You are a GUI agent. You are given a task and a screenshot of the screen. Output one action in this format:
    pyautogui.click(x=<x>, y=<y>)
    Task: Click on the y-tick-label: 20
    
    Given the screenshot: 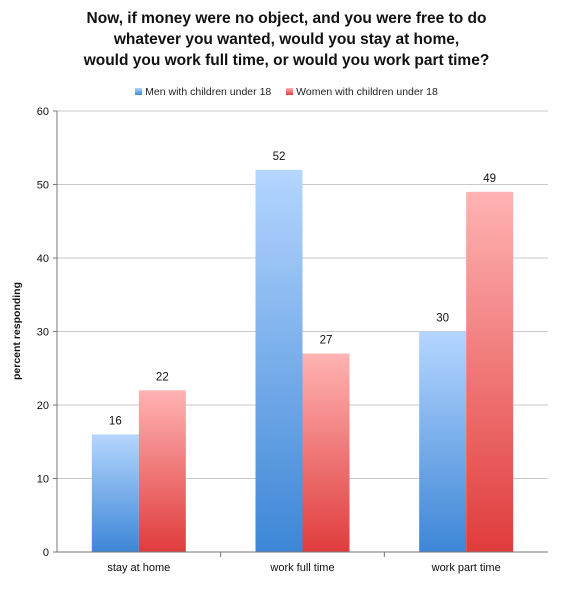 What is the action you would take?
    pyautogui.click(x=43, y=406)
    